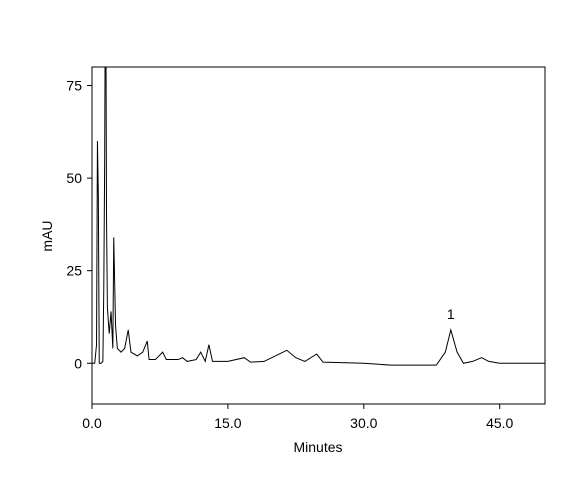 The height and width of the screenshot is (495, 579). What do you see at coordinates (499, 423) in the screenshot?
I see `x-tick-label: 45.0` at bounding box center [499, 423].